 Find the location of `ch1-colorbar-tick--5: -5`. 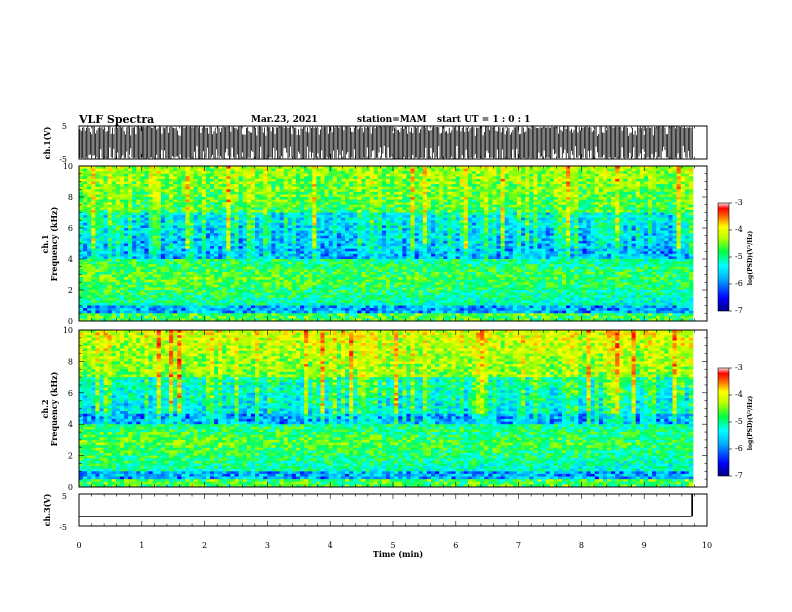

ch1-colorbar-tick--5: -5 is located at coordinates (739, 256).